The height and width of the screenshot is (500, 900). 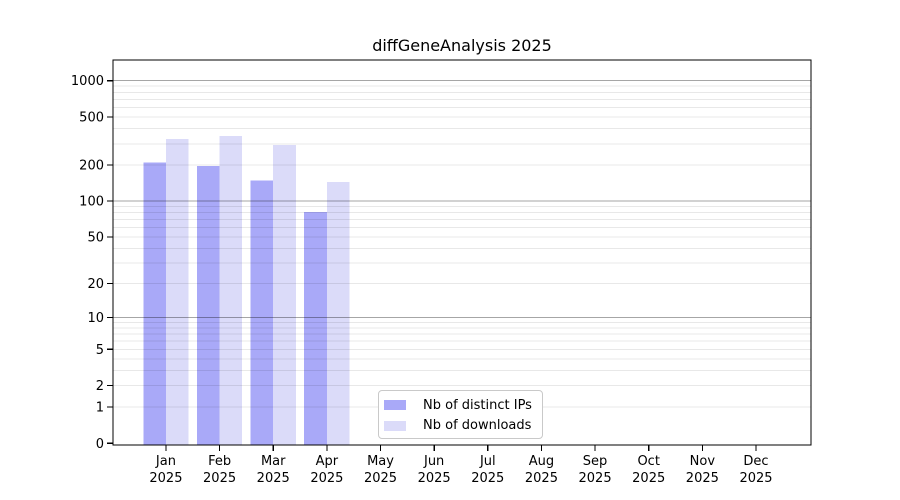 What do you see at coordinates (100, 444) in the screenshot?
I see `y-tick-label: 0` at bounding box center [100, 444].